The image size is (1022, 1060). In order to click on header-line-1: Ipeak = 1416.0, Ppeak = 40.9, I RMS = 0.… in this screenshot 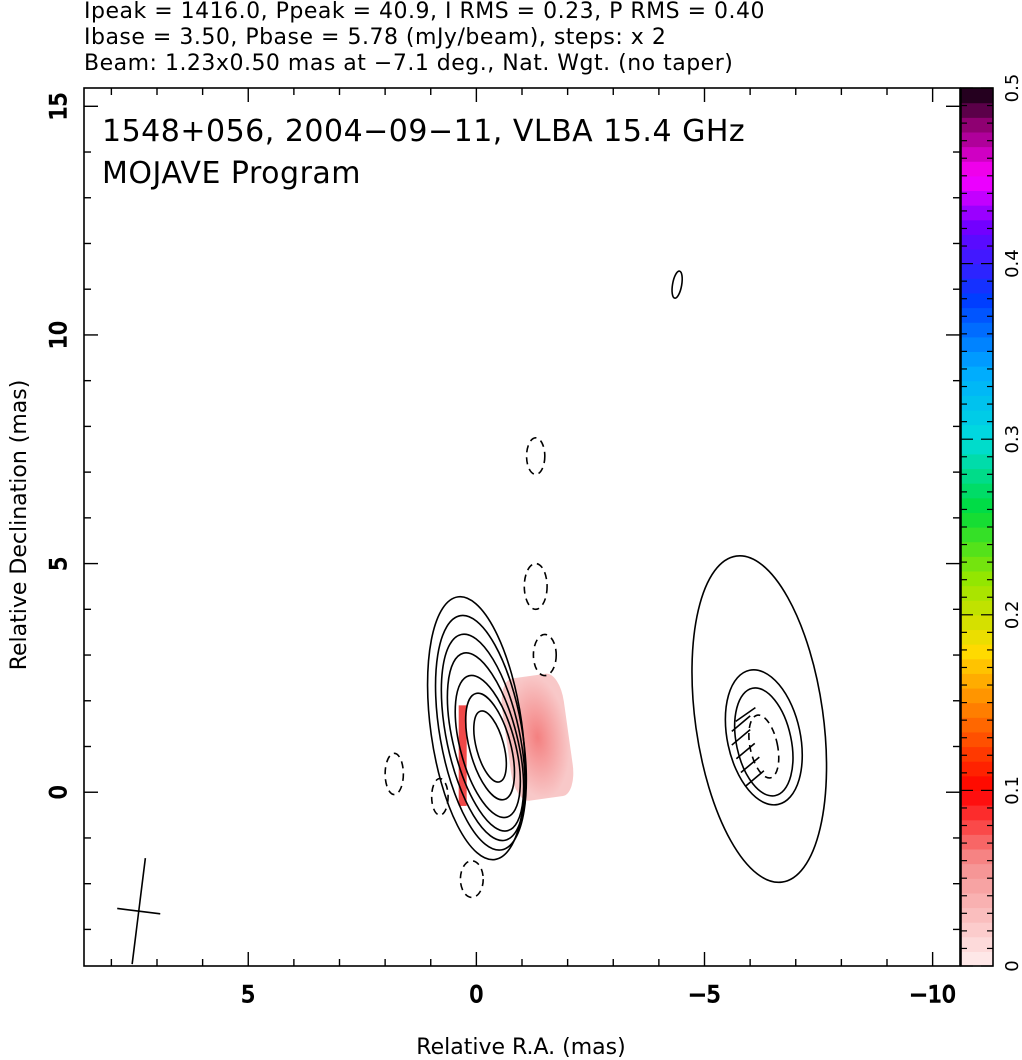, I will do `click(424, 12)`.